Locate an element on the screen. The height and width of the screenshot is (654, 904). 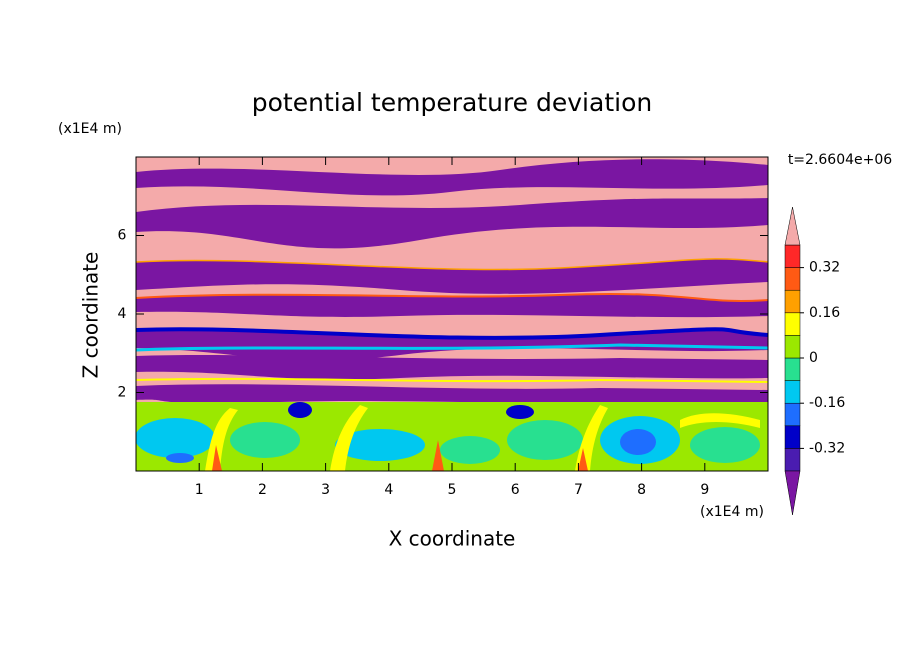
x-tick-label: 9 is located at coordinates (704, 490).